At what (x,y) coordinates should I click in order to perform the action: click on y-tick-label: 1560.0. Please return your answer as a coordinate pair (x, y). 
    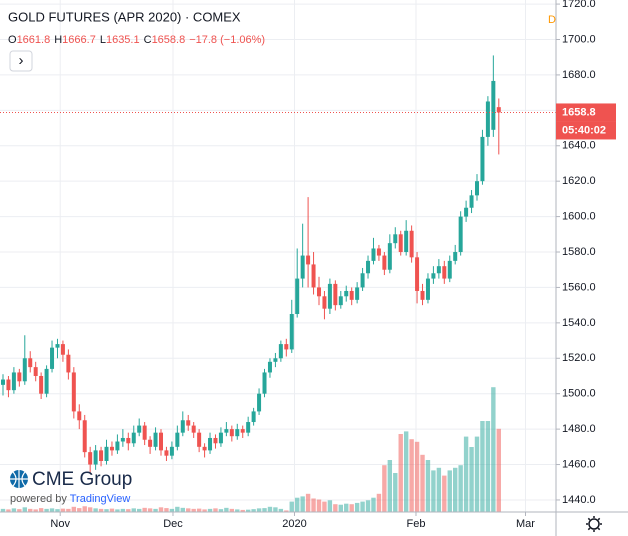
    Looking at the image, I should click on (579, 287).